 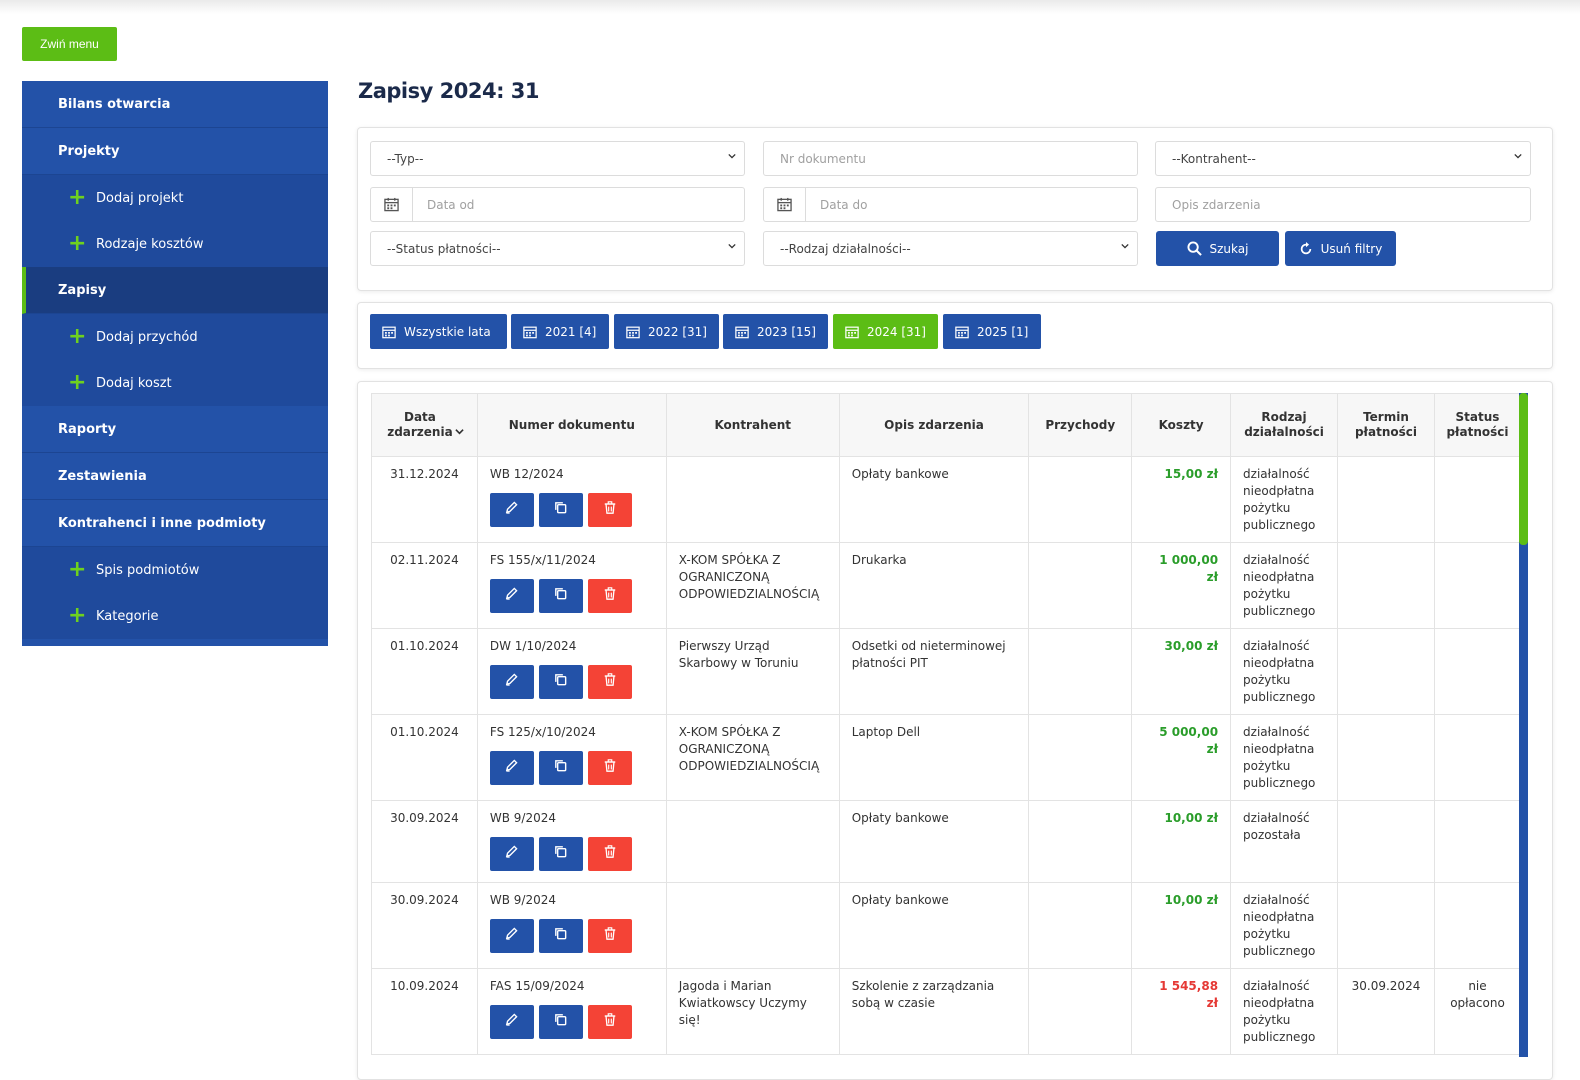 What do you see at coordinates (1340, 248) in the screenshot?
I see `clear-filters-button: Usuń filtry` at bounding box center [1340, 248].